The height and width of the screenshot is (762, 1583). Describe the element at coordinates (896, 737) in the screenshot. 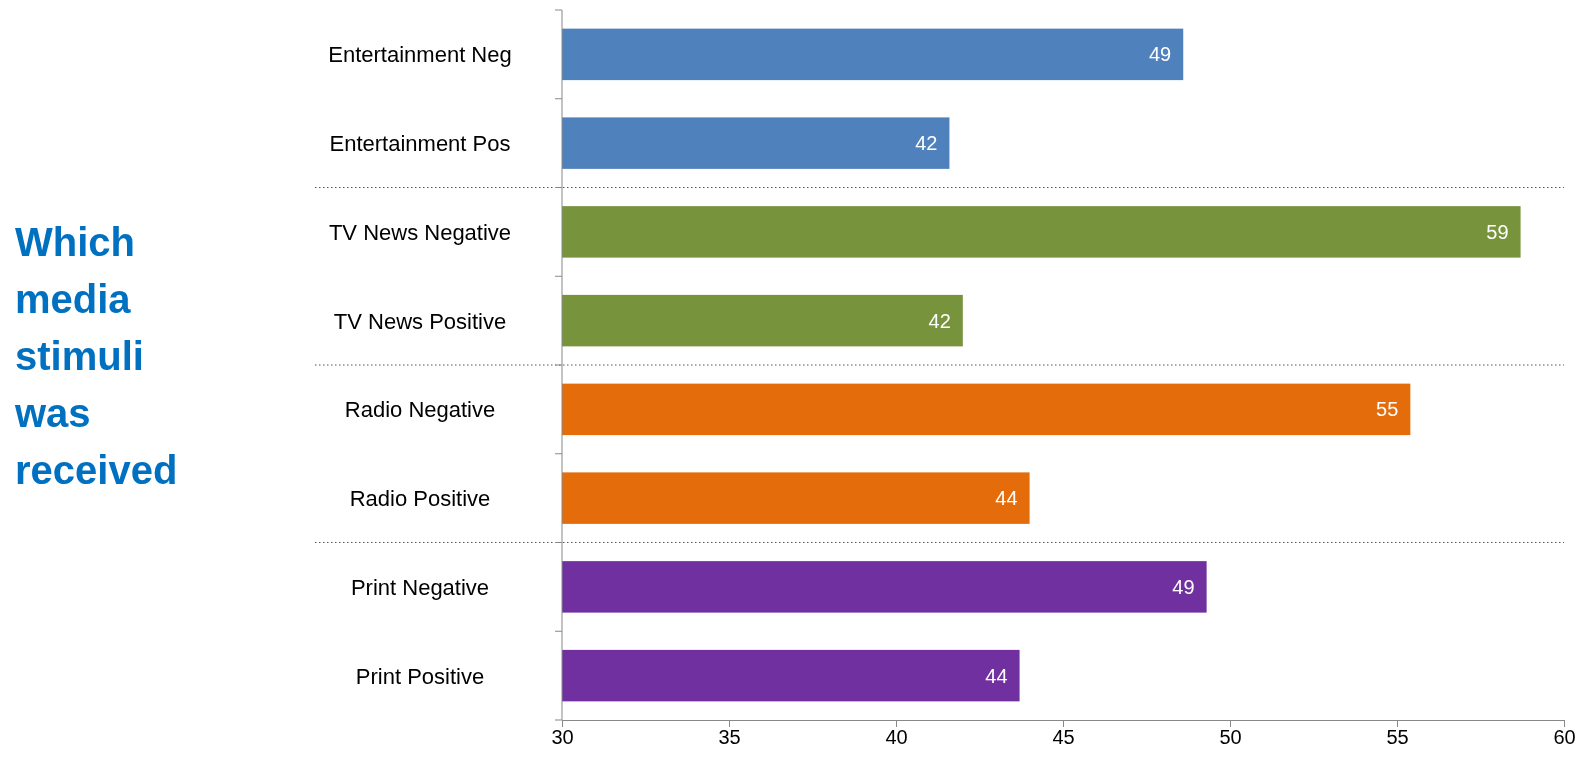

I see `x-tick-label: 40` at that location.